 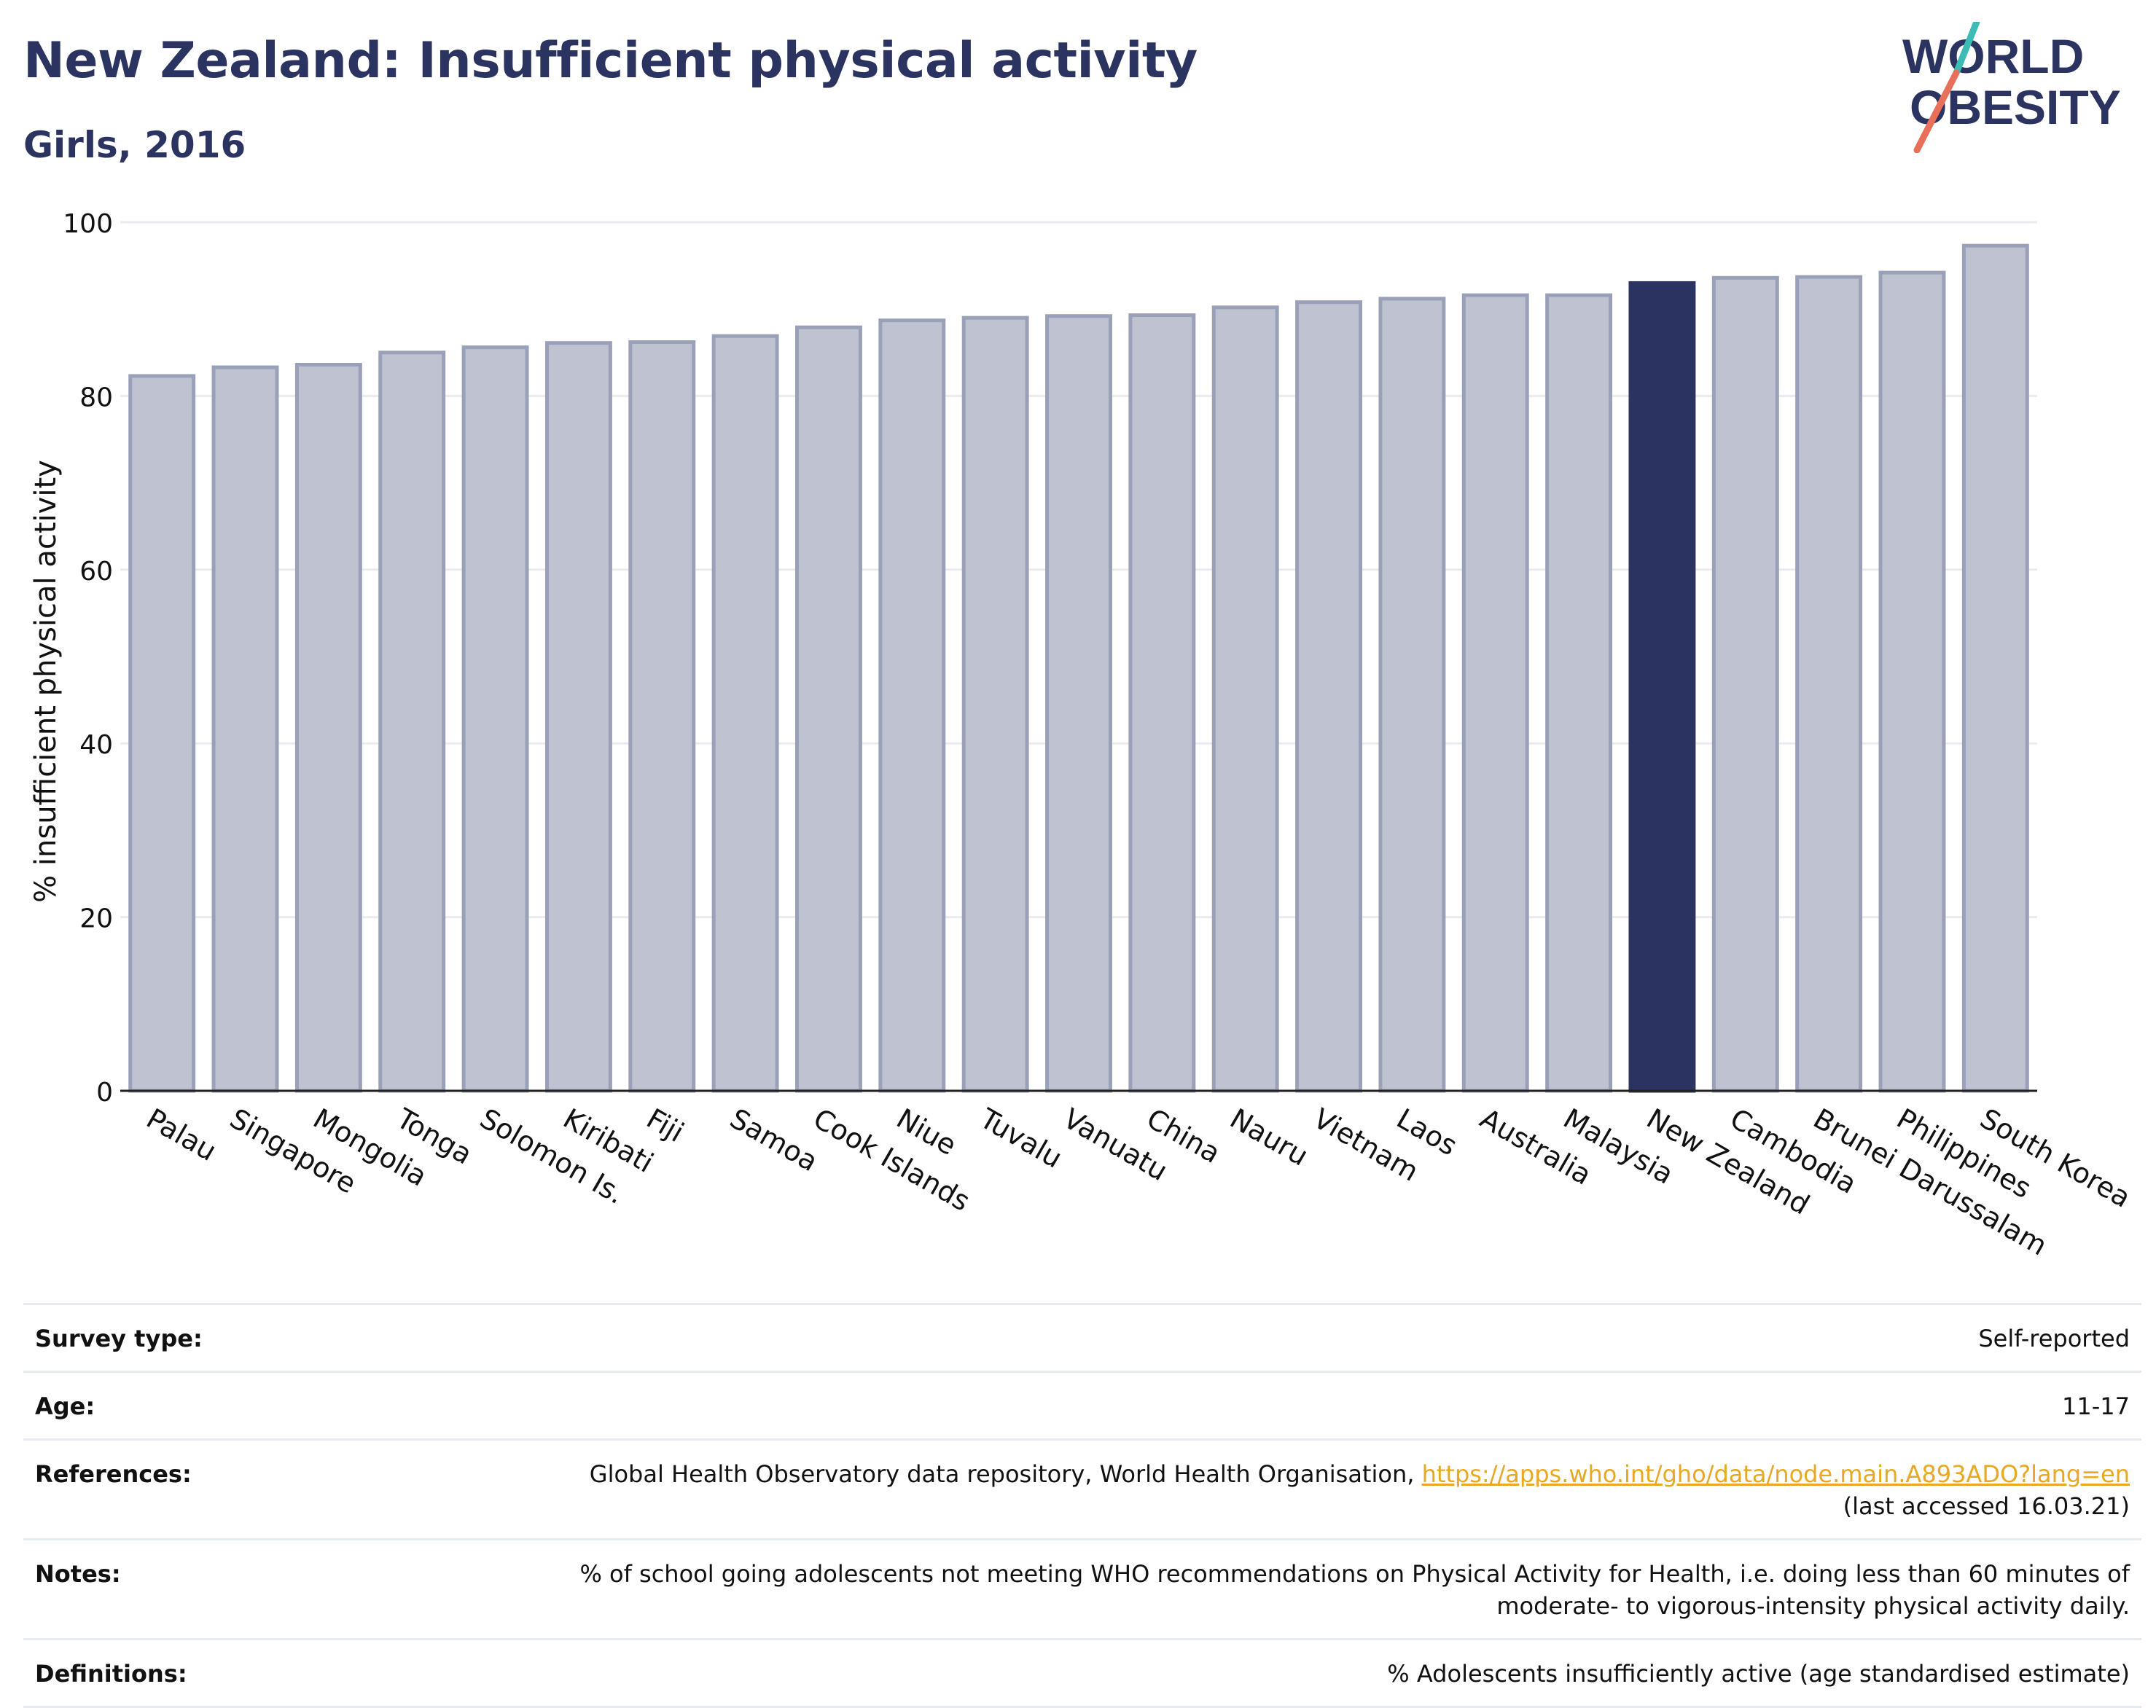 I want to click on y-axis-label: % insufficient physical activity, so click(x=46, y=681).